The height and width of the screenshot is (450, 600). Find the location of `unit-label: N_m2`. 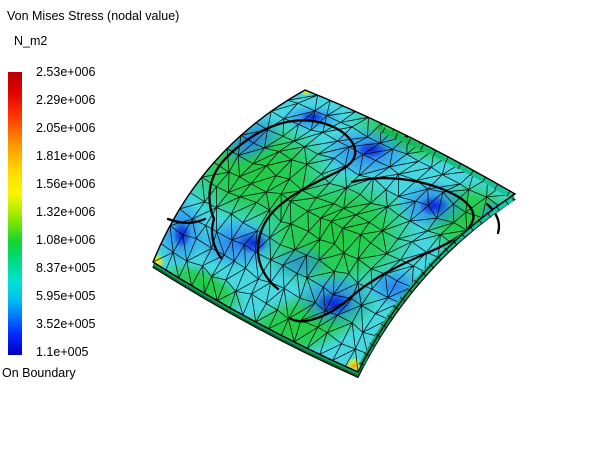

unit-label: N_m2 is located at coordinates (31, 41).